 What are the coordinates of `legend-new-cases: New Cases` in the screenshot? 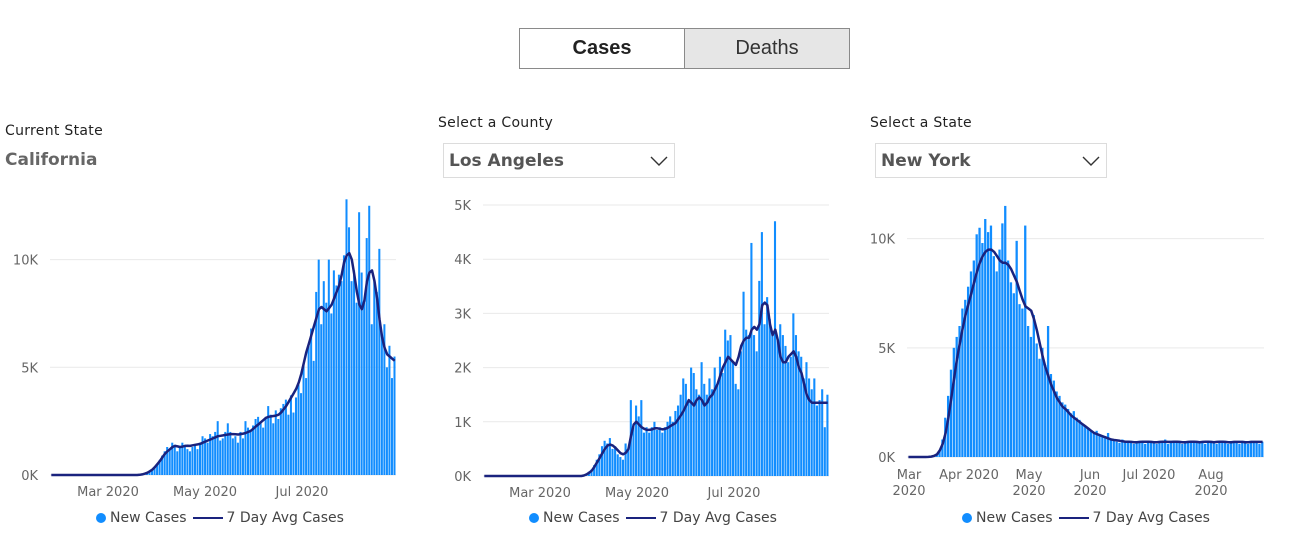 It's located at (1007, 518).